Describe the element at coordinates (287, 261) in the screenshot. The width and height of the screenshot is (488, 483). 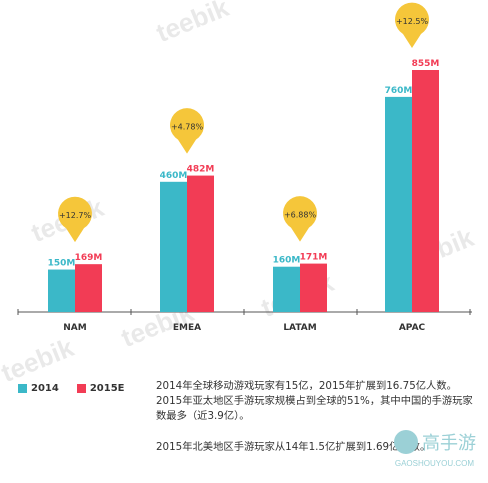
I see `data-label: 160M` at that location.